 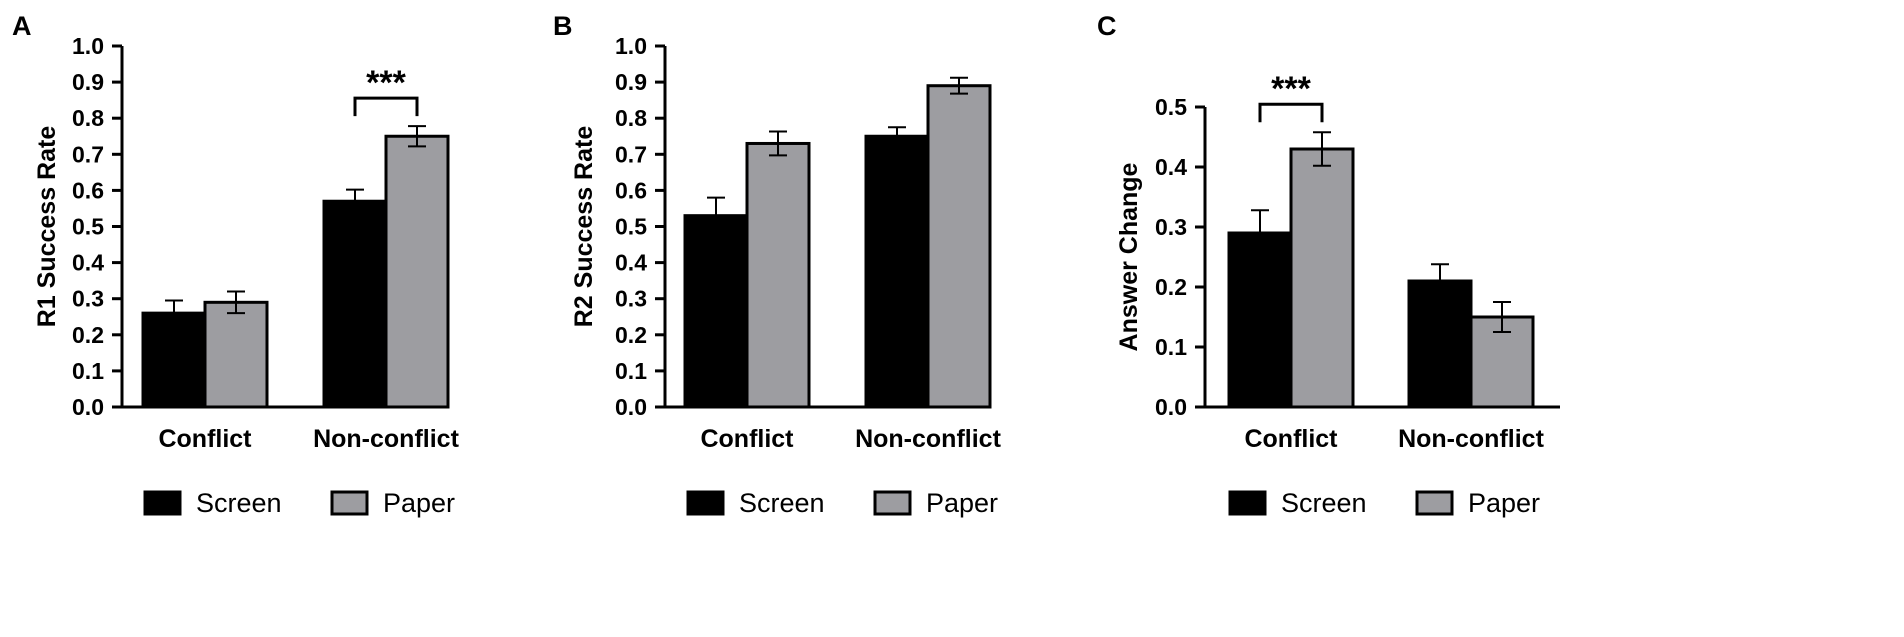 What do you see at coordinates (1129, 256) in the screenshot?
I see `y-axis-label: Answer Change` at bounding box center [1129, 256].